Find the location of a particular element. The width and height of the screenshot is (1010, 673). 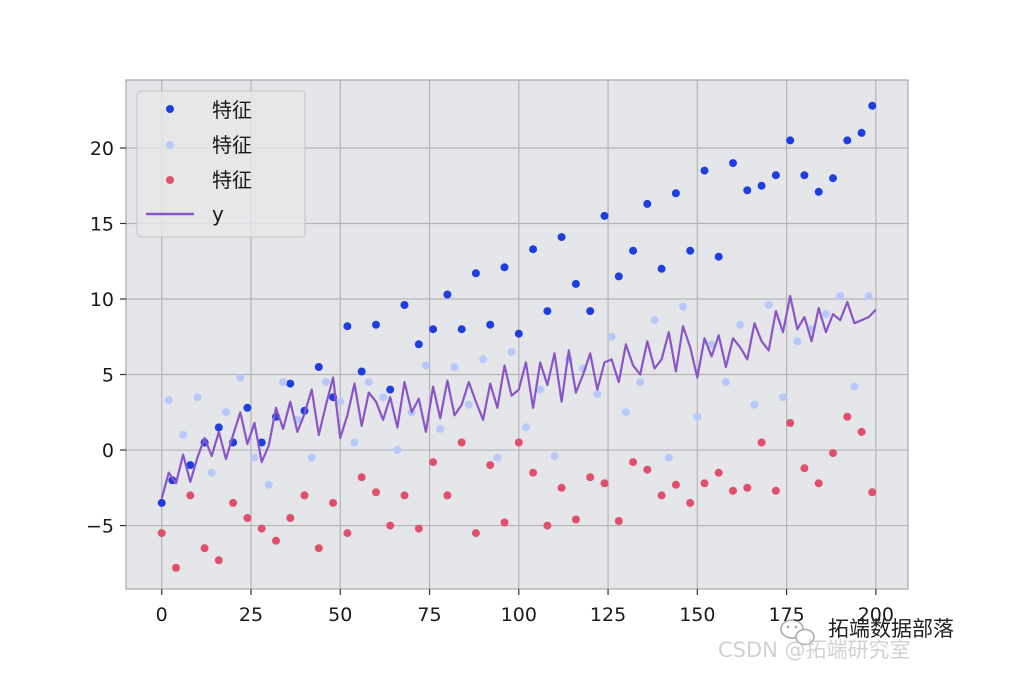

watermark: 拓端数据部落 CSDN @拓端研究室 is located at coordinates (836, 639).